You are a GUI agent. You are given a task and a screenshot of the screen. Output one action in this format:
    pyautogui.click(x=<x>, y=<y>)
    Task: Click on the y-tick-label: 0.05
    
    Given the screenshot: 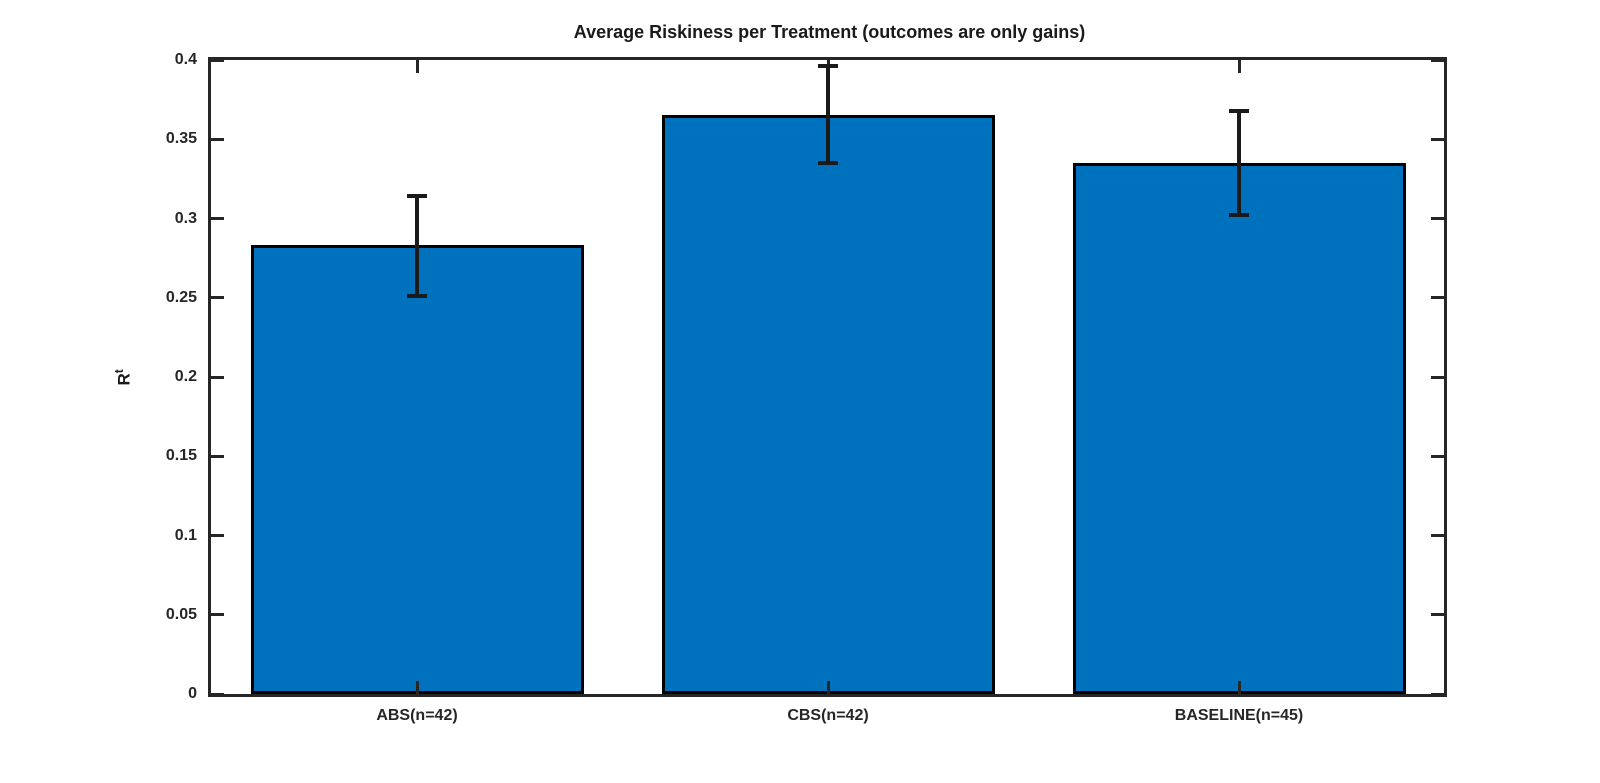 What is the action you would take?
    pyautogui.click(x=181, y=614)
    